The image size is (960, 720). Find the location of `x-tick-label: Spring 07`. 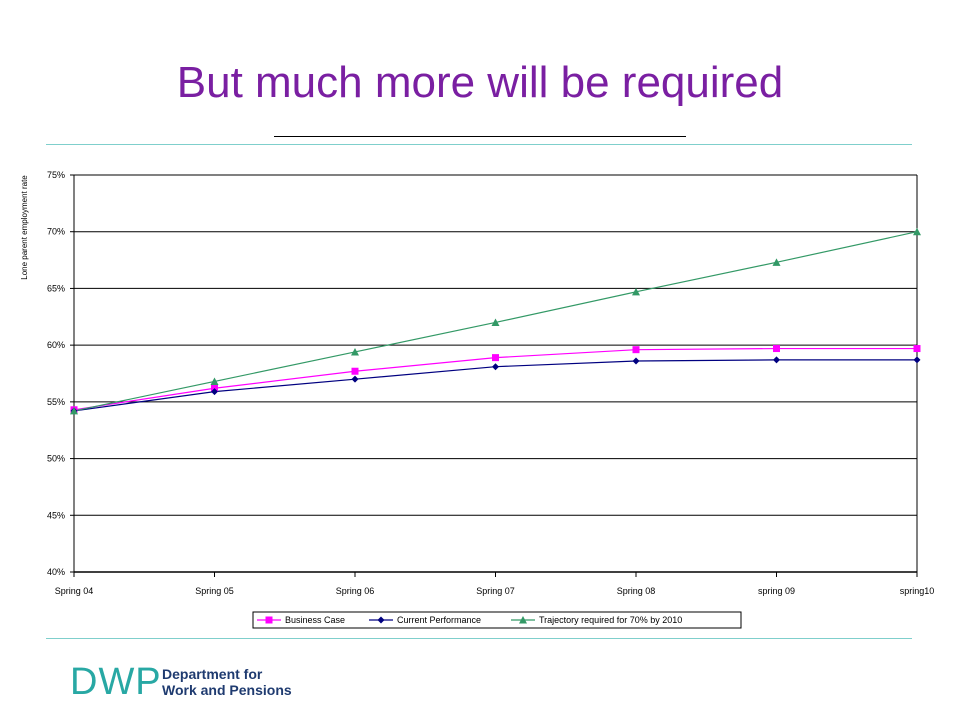

x-tick-label: Spring 07 is located at coordinates (495, 591).